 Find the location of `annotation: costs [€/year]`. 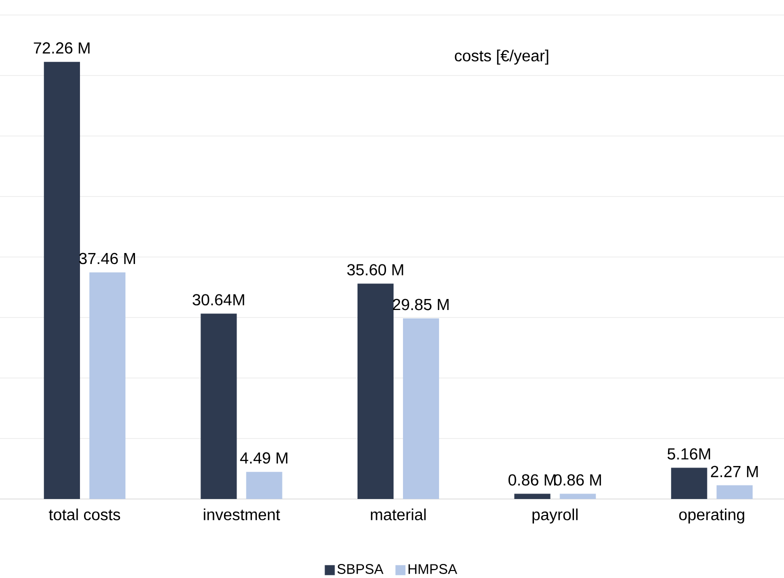

annotation: costs [€/year] is located at coordinates (501, 57).